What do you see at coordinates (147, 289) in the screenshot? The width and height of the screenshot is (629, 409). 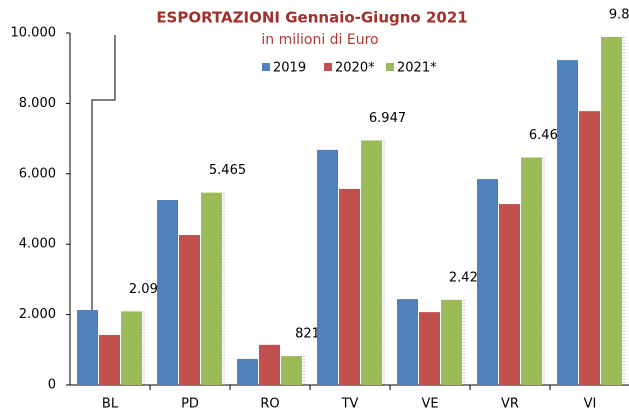 I see `data-label: 2.092` at bounding box center [147, 289].